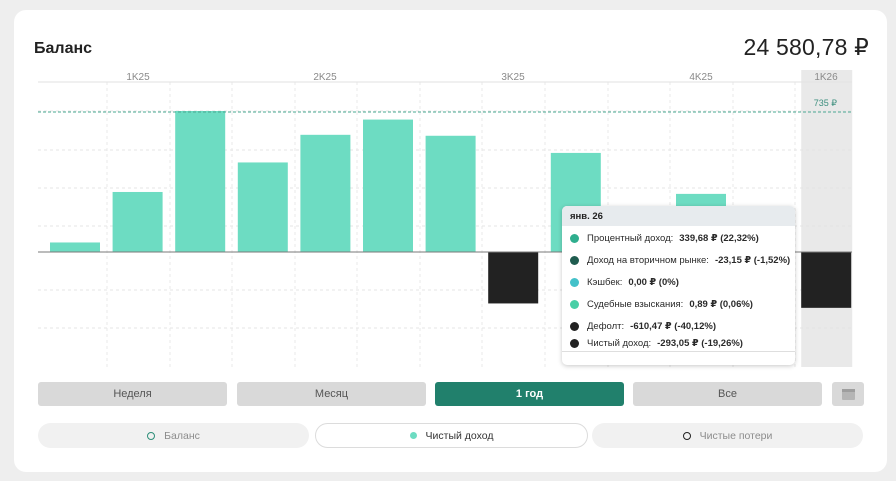  Describe the element at coordinates (630, 238) in the screenshot. I see `tooltip-row-label: Процентный доход:` at that location.